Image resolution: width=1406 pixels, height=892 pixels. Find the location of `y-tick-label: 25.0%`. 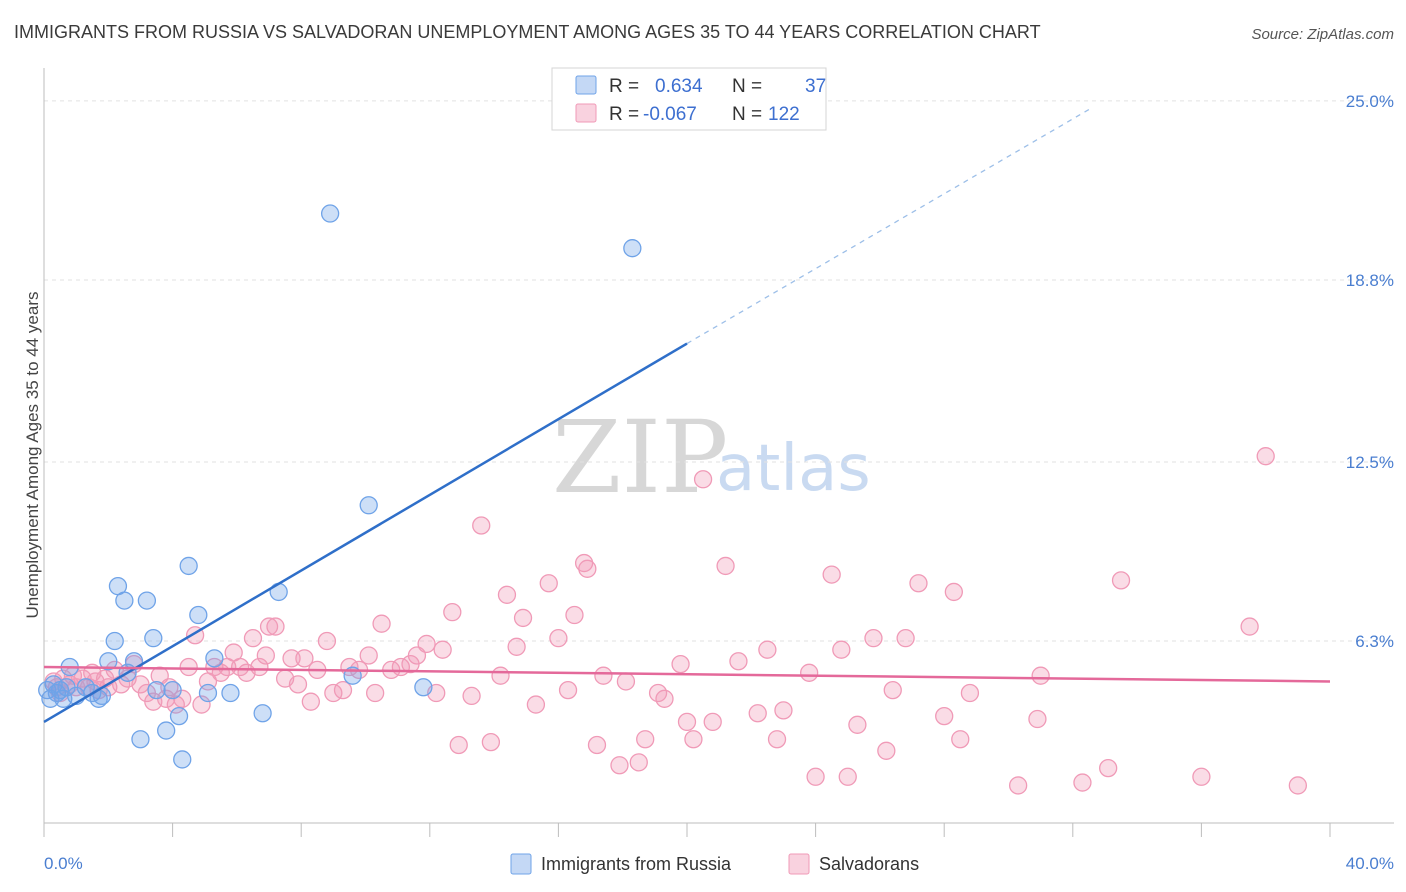

y-tick-label: 25.0% is located at coordinates (1370, 101).